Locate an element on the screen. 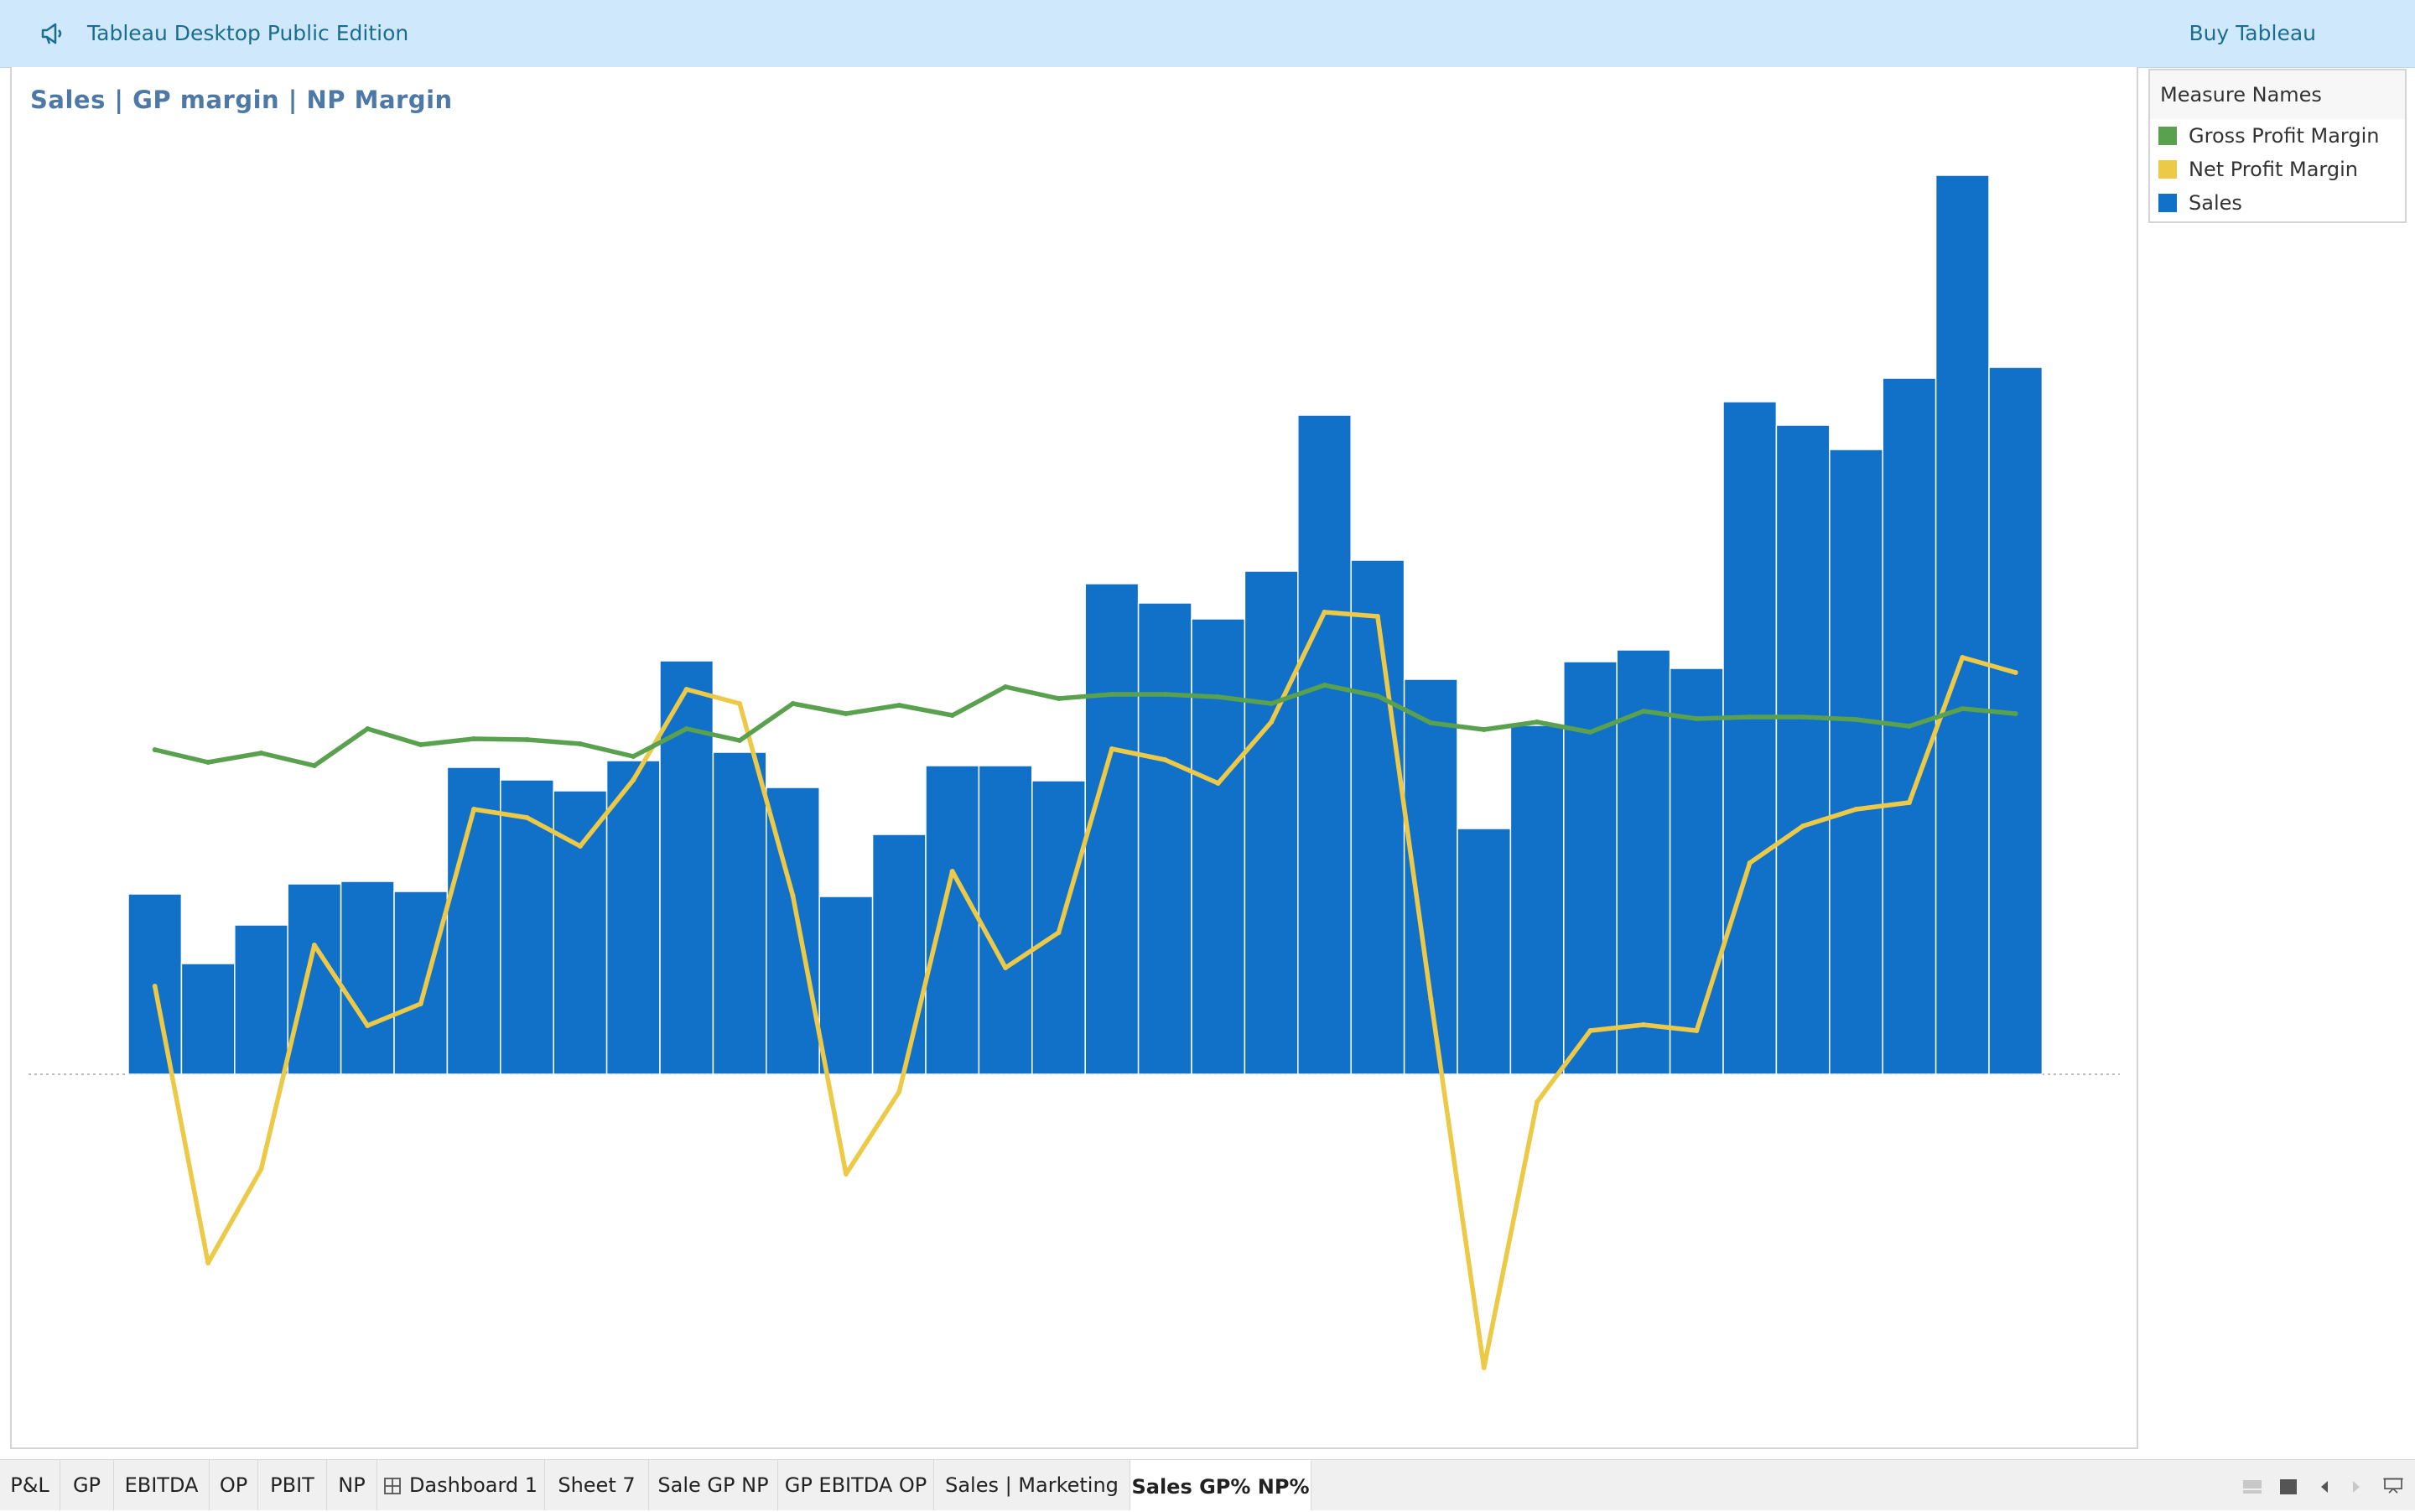 Image resolution: width=2415 pixels, height=1512 pixels. legend-item-gross-profit-margin: Gross Profit Margin is located at coordinates (2268, 136).